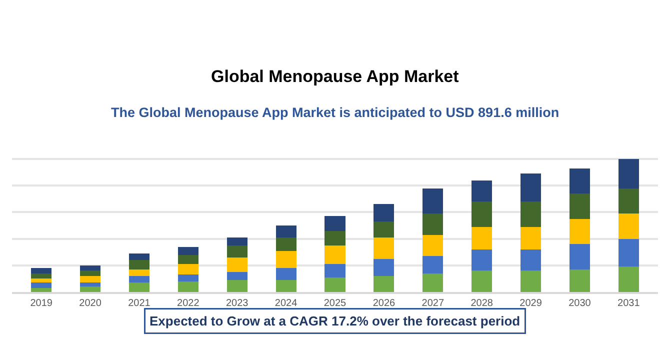 The image size is (670, 350). What do you see at coordinates (237, 303) in the screenshot?
I see `x-tick-label: 2023` at bounding box center [237, 303].